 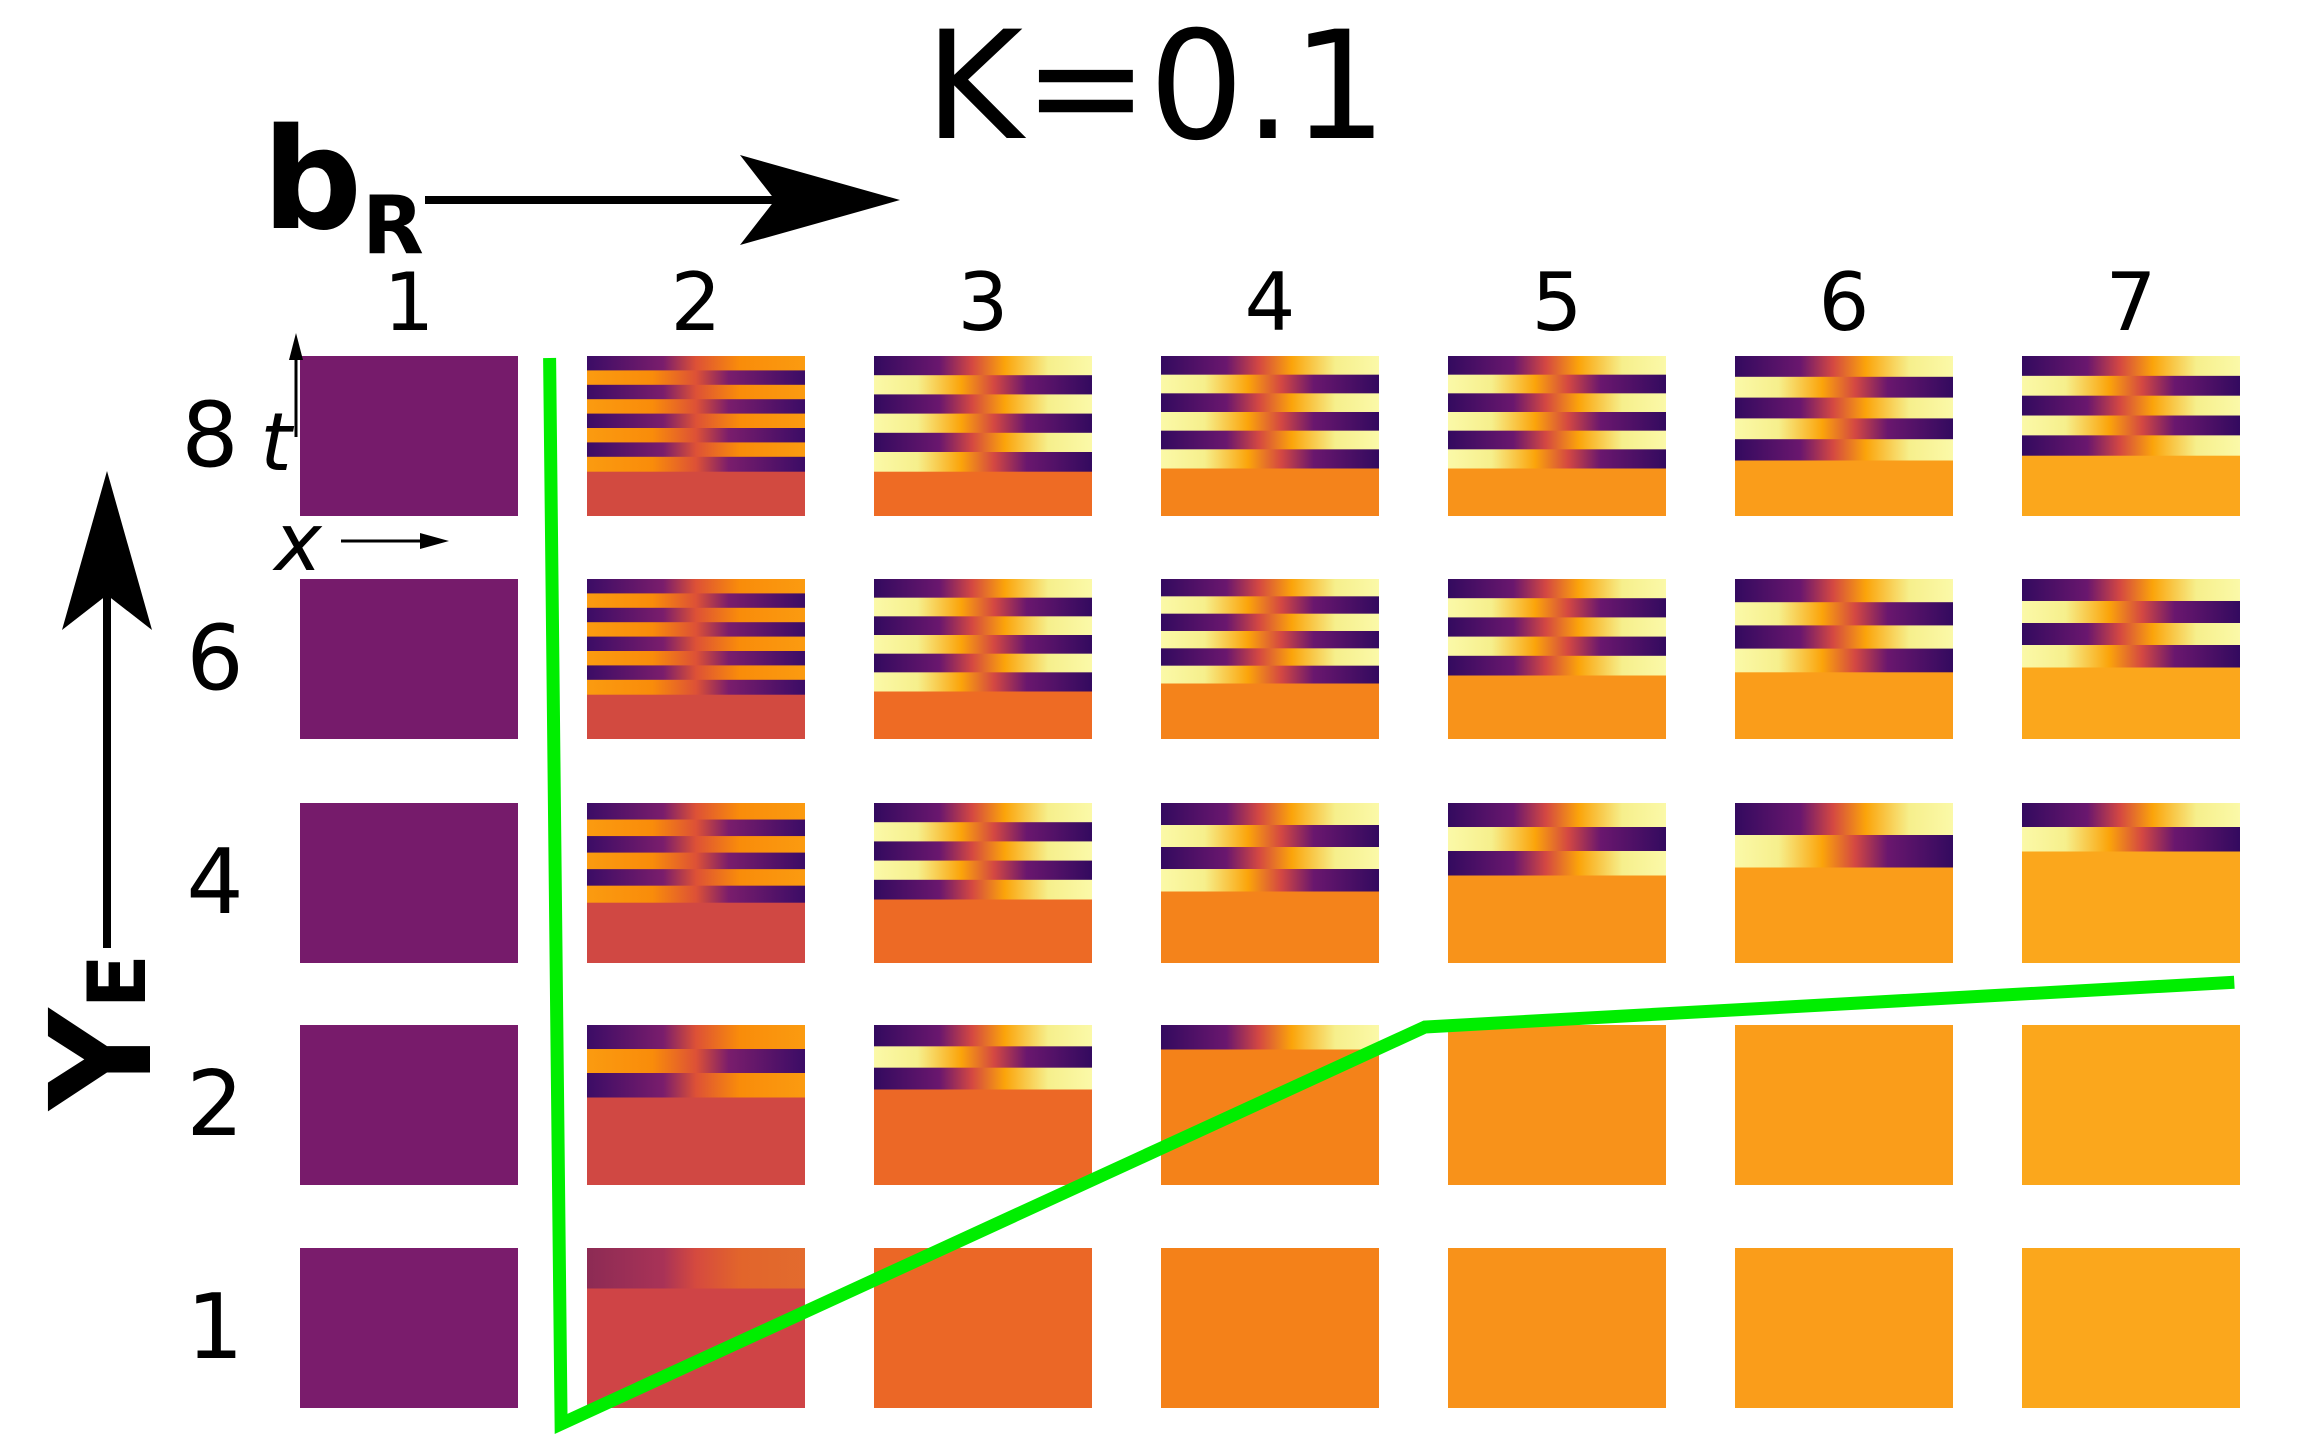 I want to click on x-axis-label: bR, so click(x=343, y=185).